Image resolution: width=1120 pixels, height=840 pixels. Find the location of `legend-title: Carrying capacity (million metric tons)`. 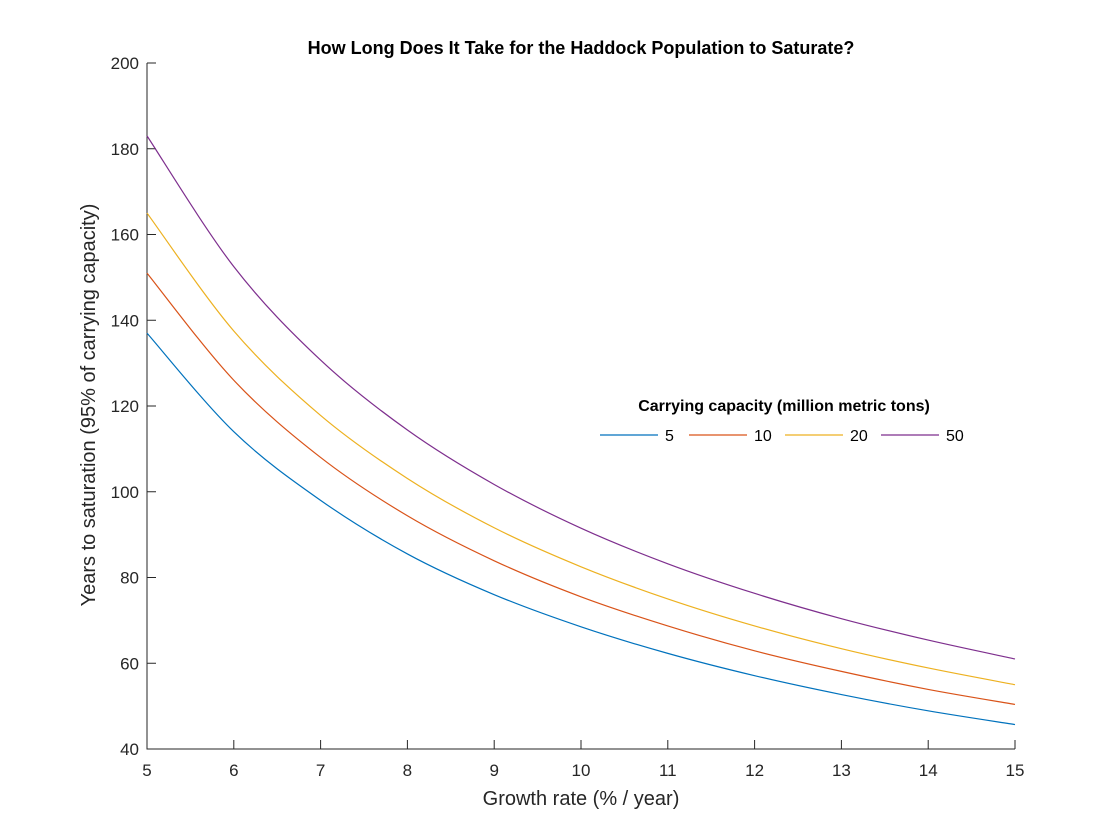

legend-title: Carrying capacity (million metric tons) is located at coordinates (784, 406).